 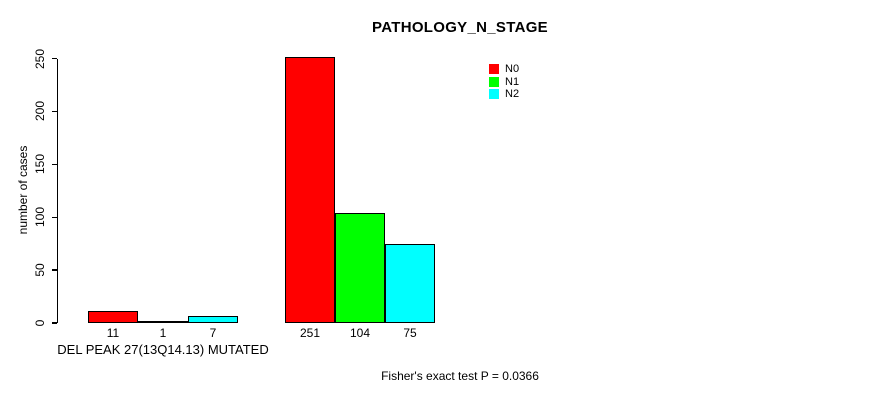 I want to click on y-tick-label: 250, so click(x=39, y=58).